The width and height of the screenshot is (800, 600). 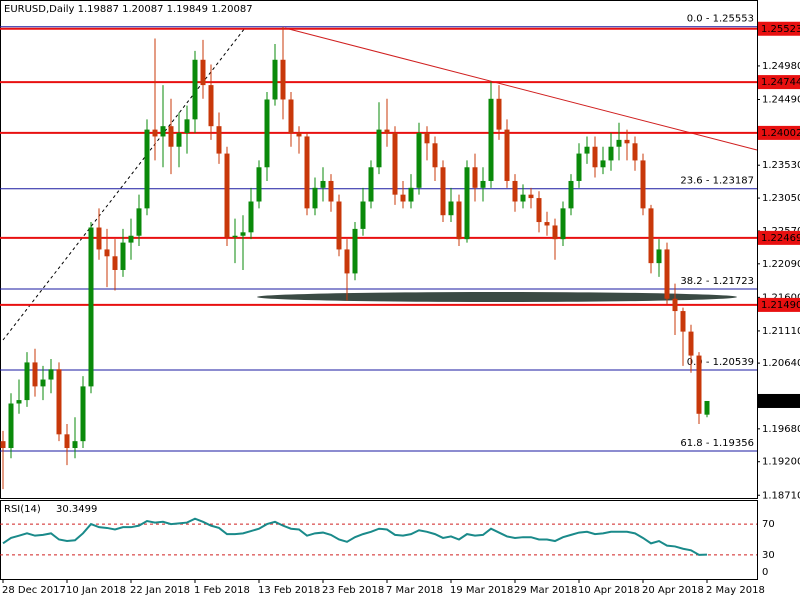 I want to click on rsi-pane, so click(x=379, y=540).